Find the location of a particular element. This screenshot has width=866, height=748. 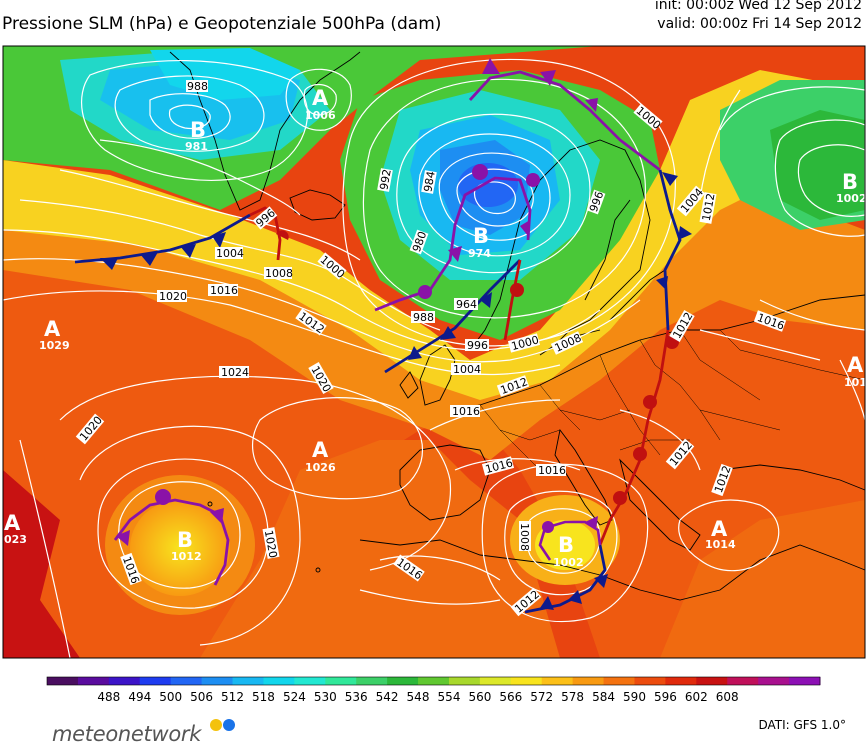

legend-tick-label: 554 is located at coordinates (449, 697).